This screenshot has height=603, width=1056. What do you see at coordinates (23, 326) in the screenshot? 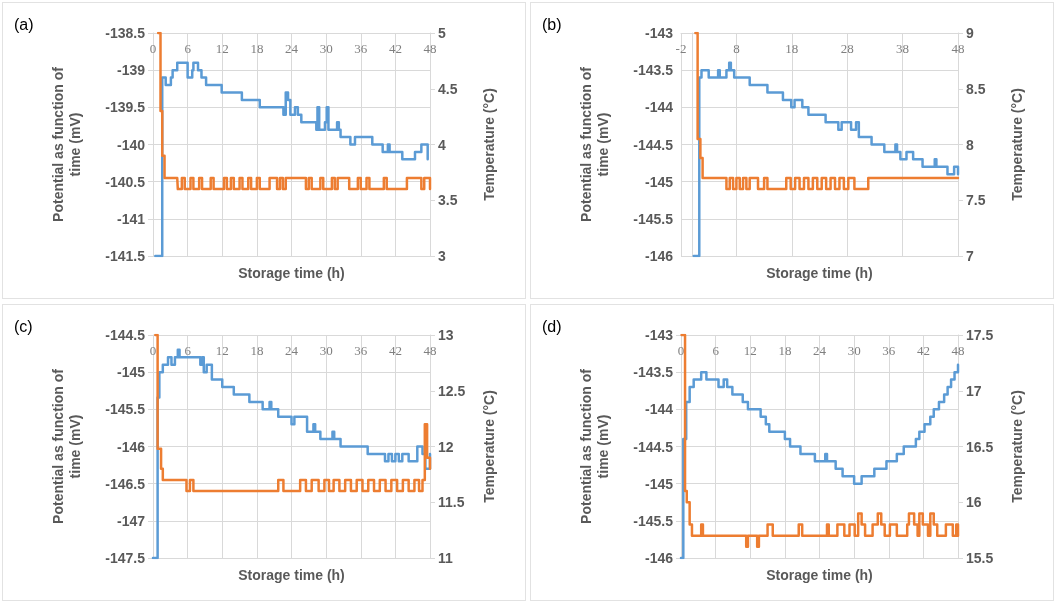
I see `text: (c)` at bounding box center [23, 326].